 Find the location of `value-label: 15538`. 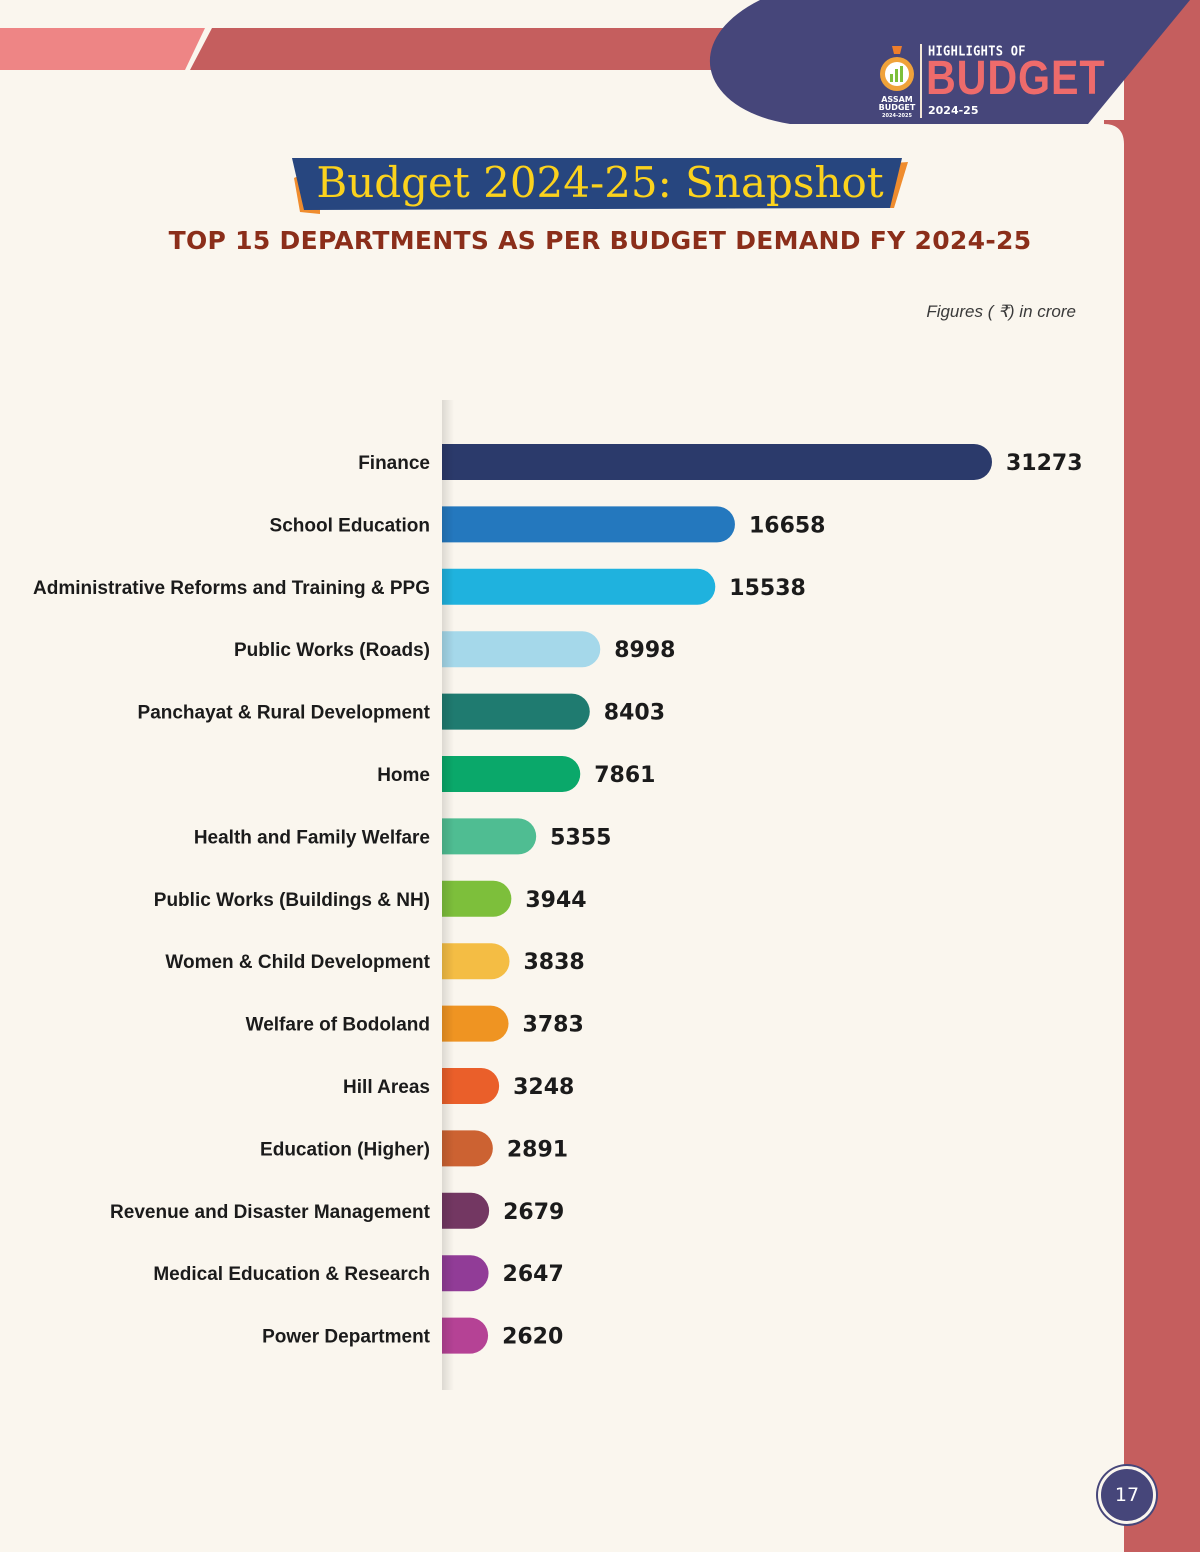

value-label: 15538 is located at coordinates (767, 588).